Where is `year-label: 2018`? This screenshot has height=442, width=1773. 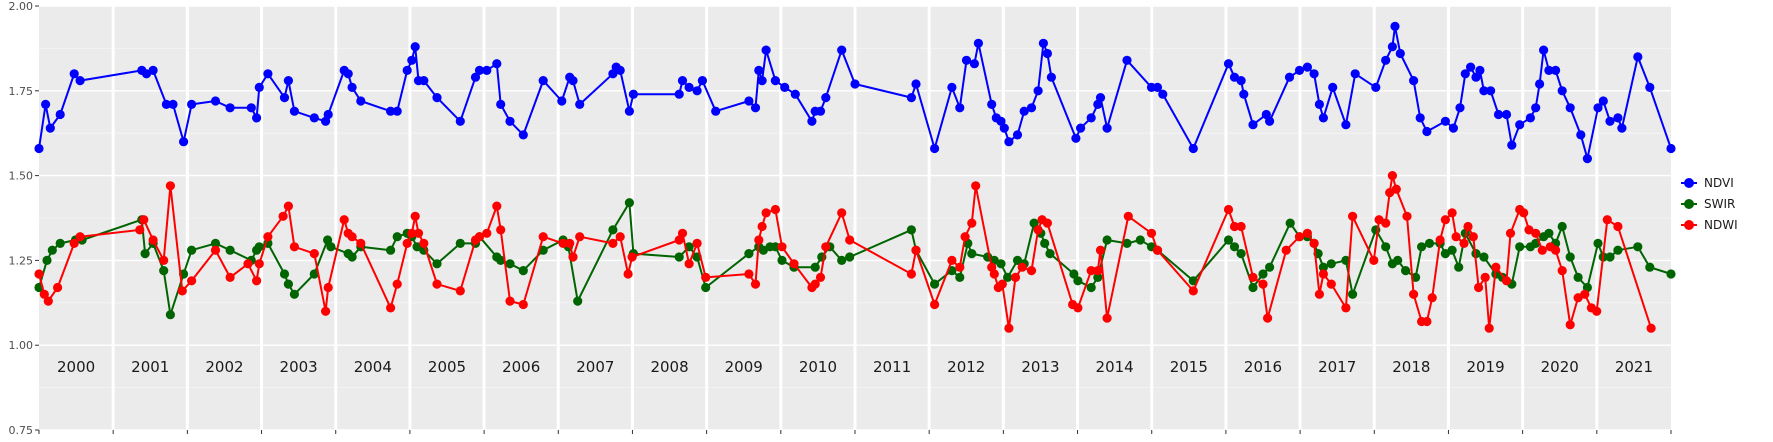
year-label: 2018 is located at coordinates (1411, 367).